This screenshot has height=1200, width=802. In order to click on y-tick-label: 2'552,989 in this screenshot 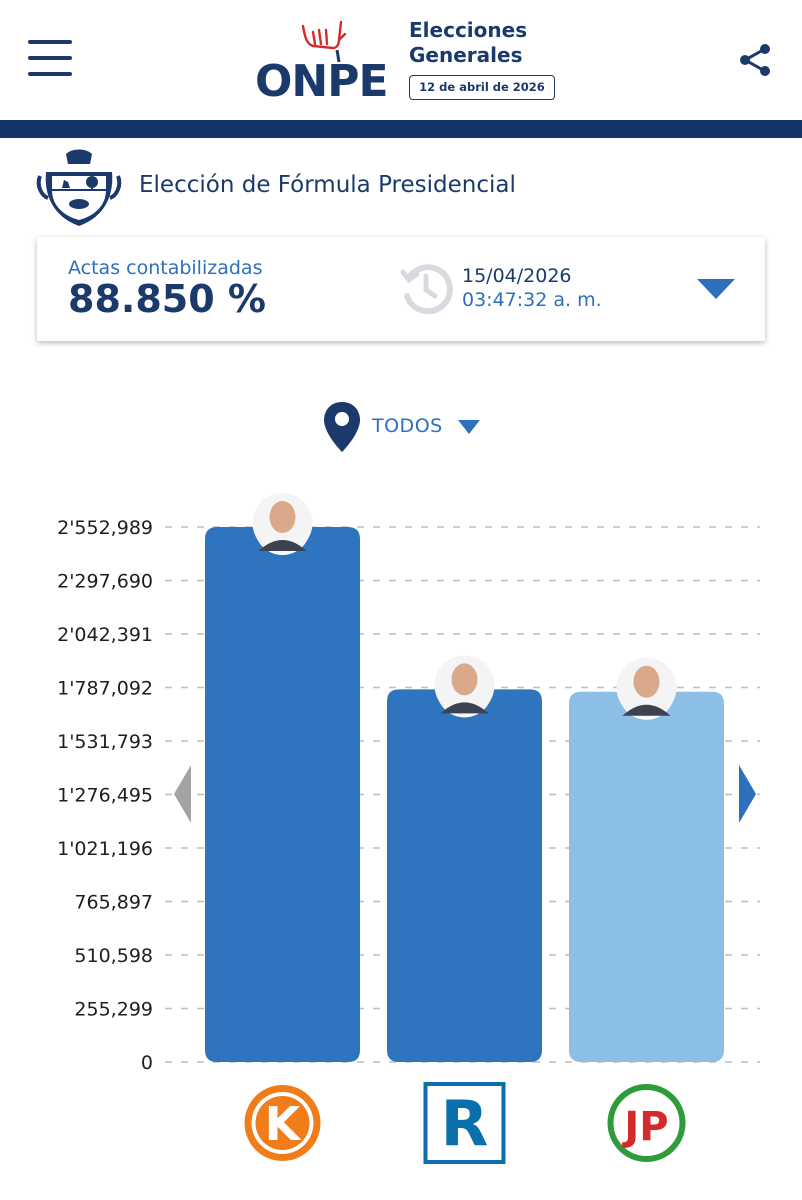, I will do `click(105, 528)`.